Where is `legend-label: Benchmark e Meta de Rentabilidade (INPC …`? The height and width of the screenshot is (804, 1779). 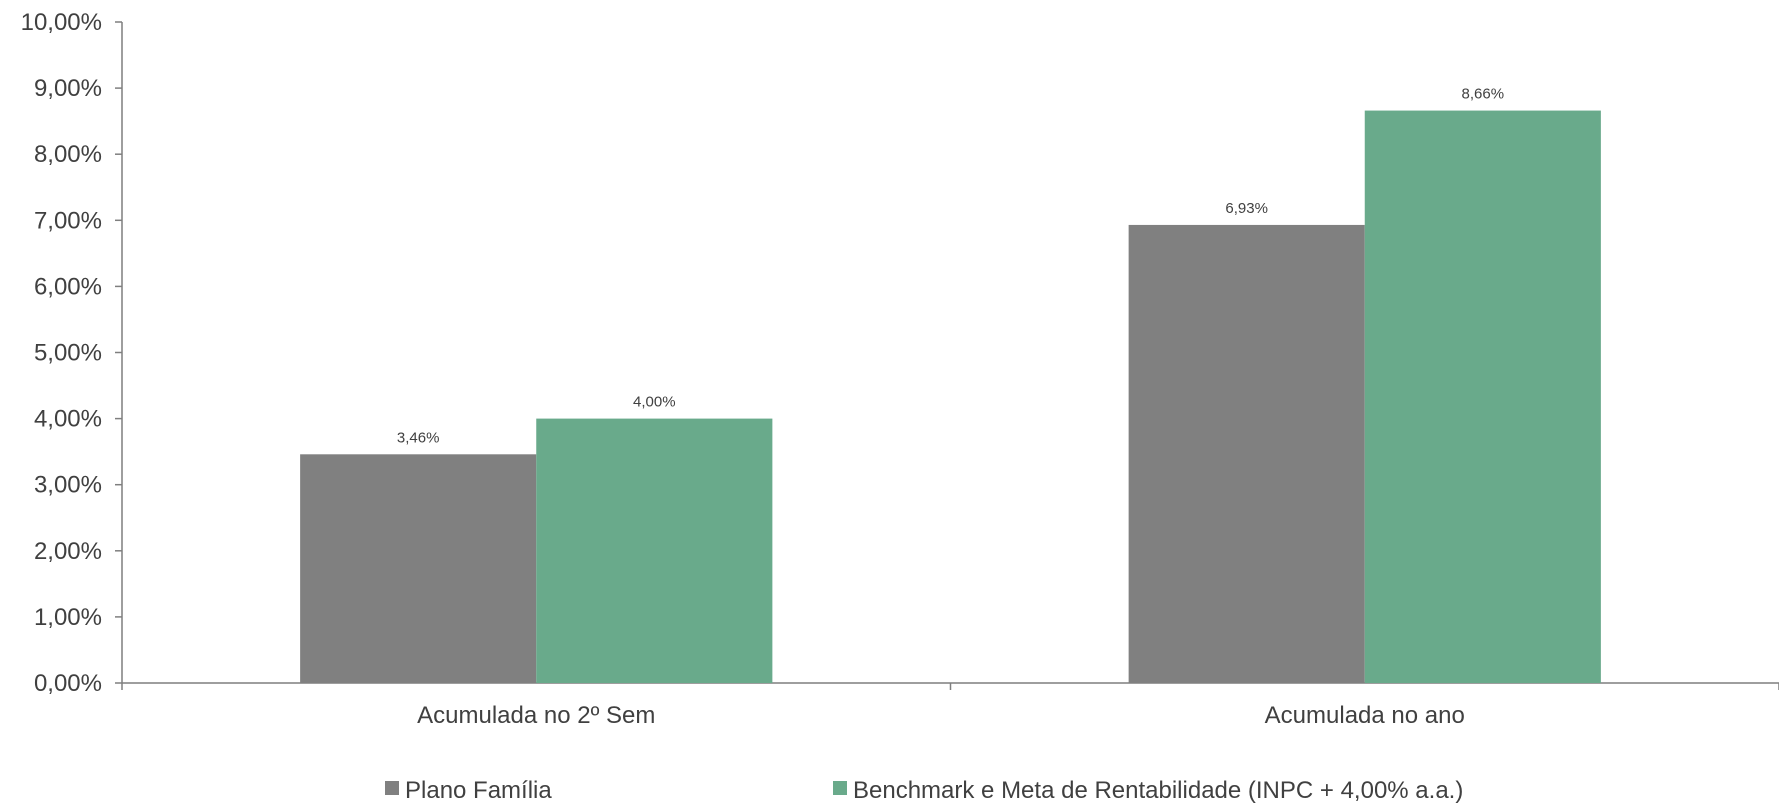 legend-label: Benchmark e Meta de Rentabilidade (INPC … is located at coordinates (1158, 790).